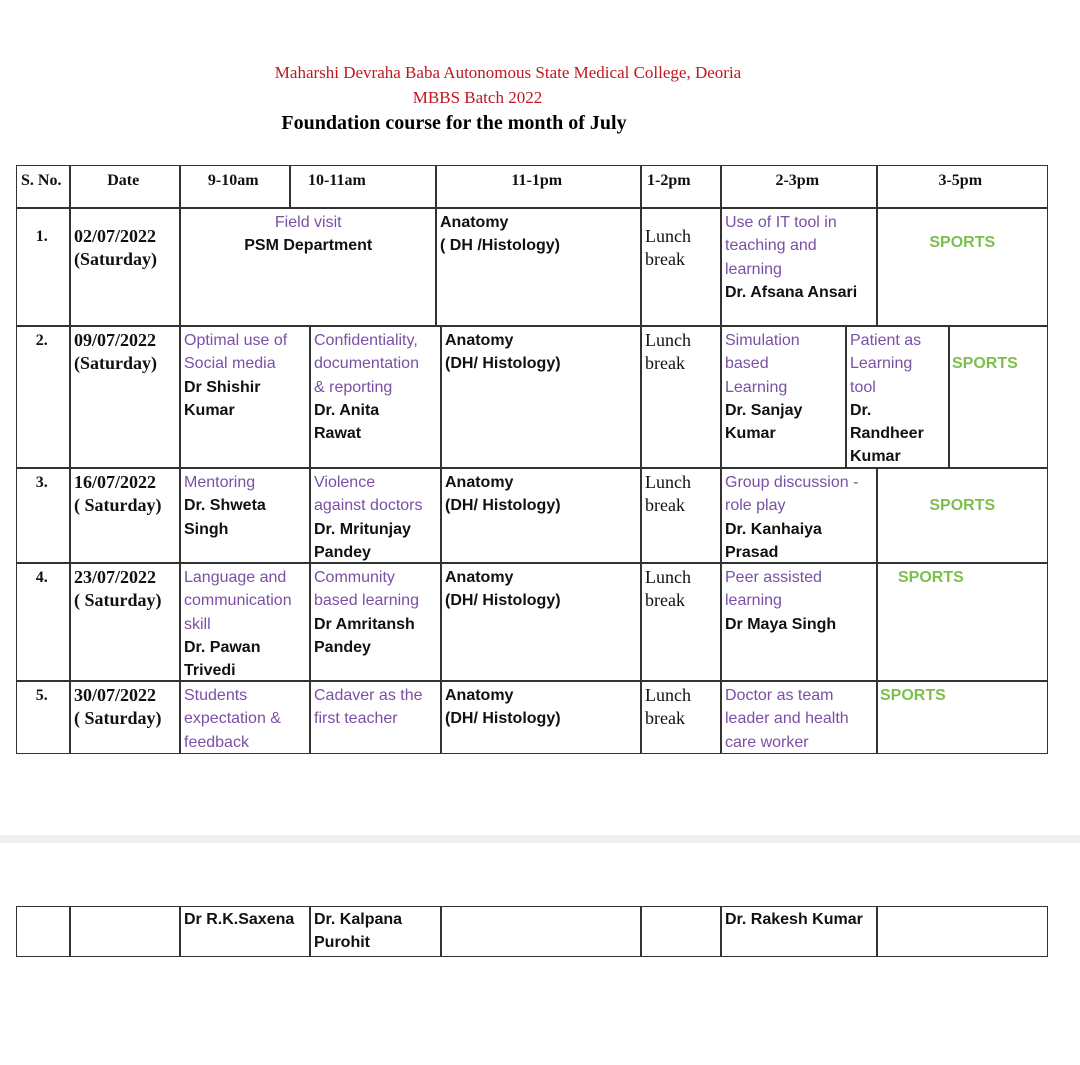  I want to click on cell-line: 09/07/2022, so click(115, 340).